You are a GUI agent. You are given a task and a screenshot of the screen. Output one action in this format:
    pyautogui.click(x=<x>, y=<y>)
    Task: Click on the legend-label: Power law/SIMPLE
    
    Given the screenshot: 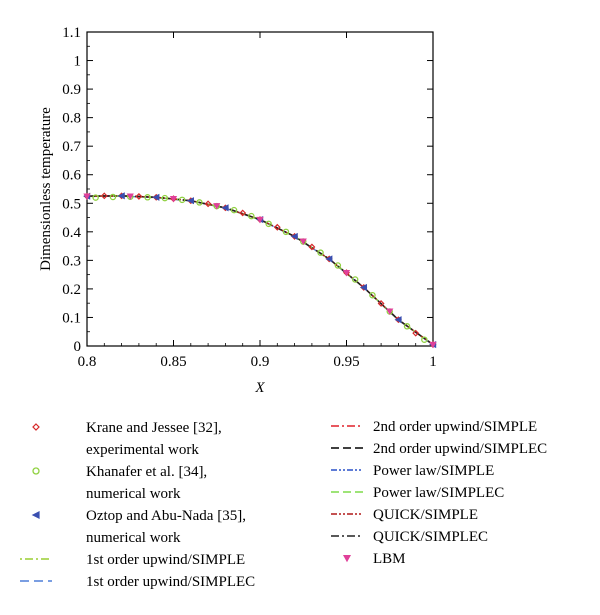 What is the action you would take?
    pyautogui.click(x=433, y=471)
    